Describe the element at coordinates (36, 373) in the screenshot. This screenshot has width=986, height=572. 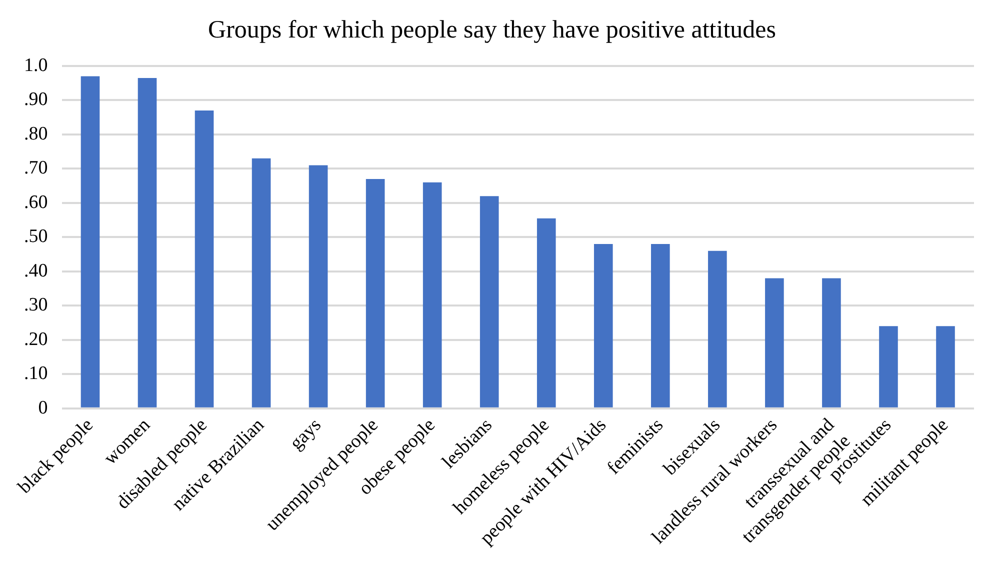
I see `y-tick-label: .10` at that location.